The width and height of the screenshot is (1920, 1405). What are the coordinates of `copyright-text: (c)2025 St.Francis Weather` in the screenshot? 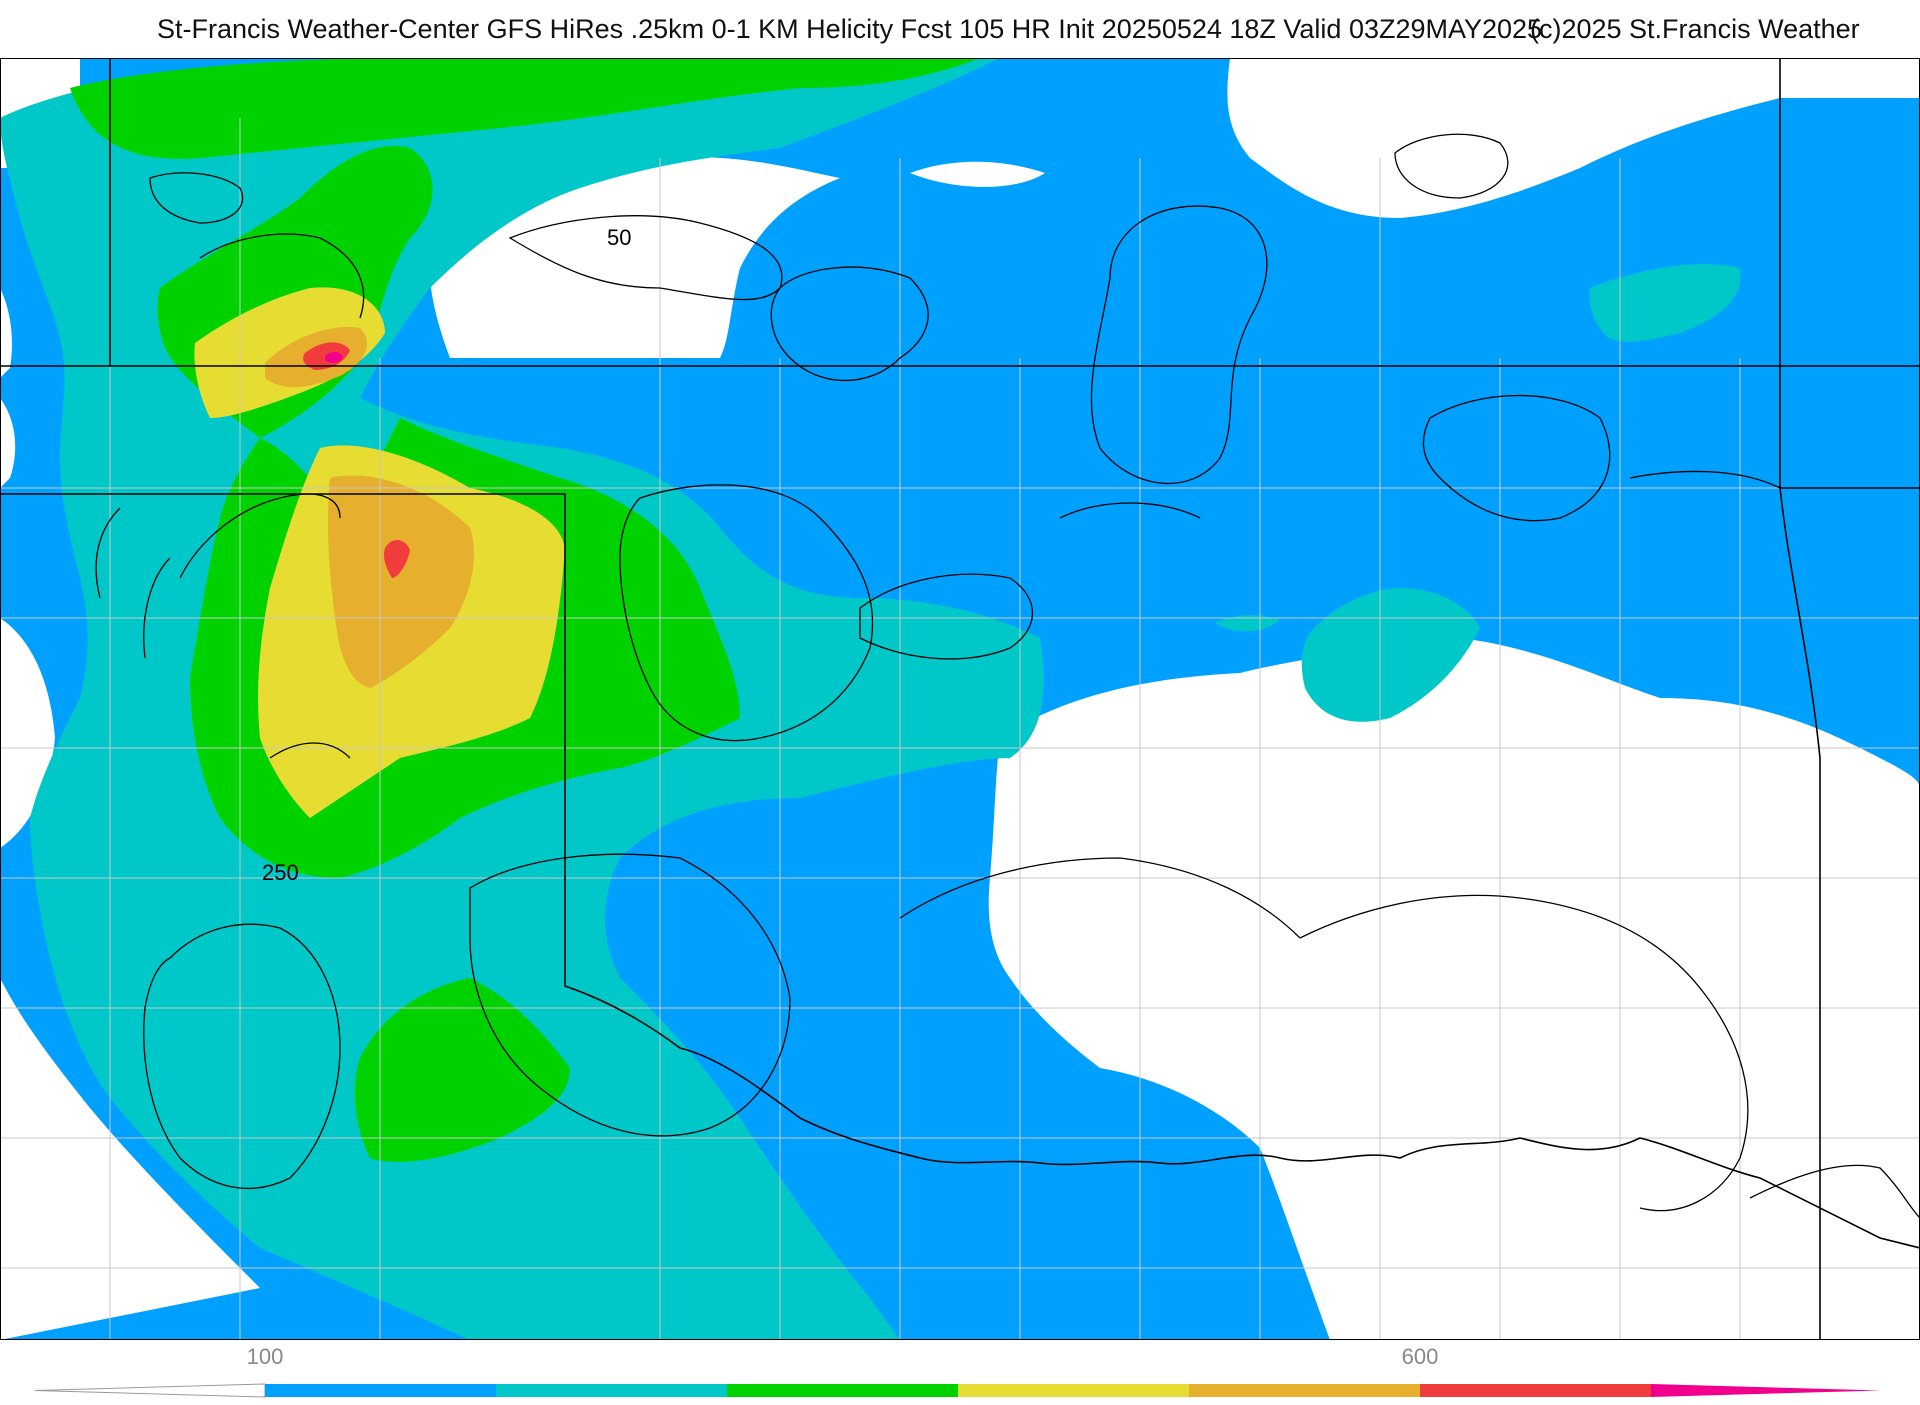 It's located at (1695, 29).